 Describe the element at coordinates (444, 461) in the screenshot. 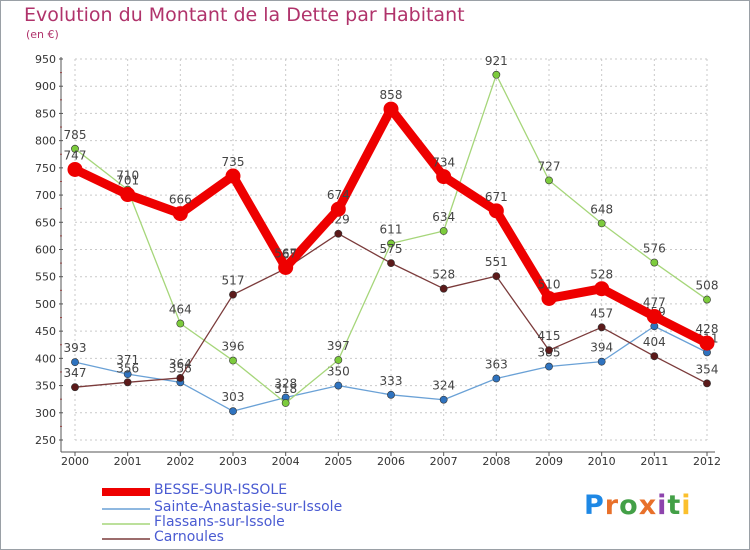

I see `x-tick-label: 2007` at that location.